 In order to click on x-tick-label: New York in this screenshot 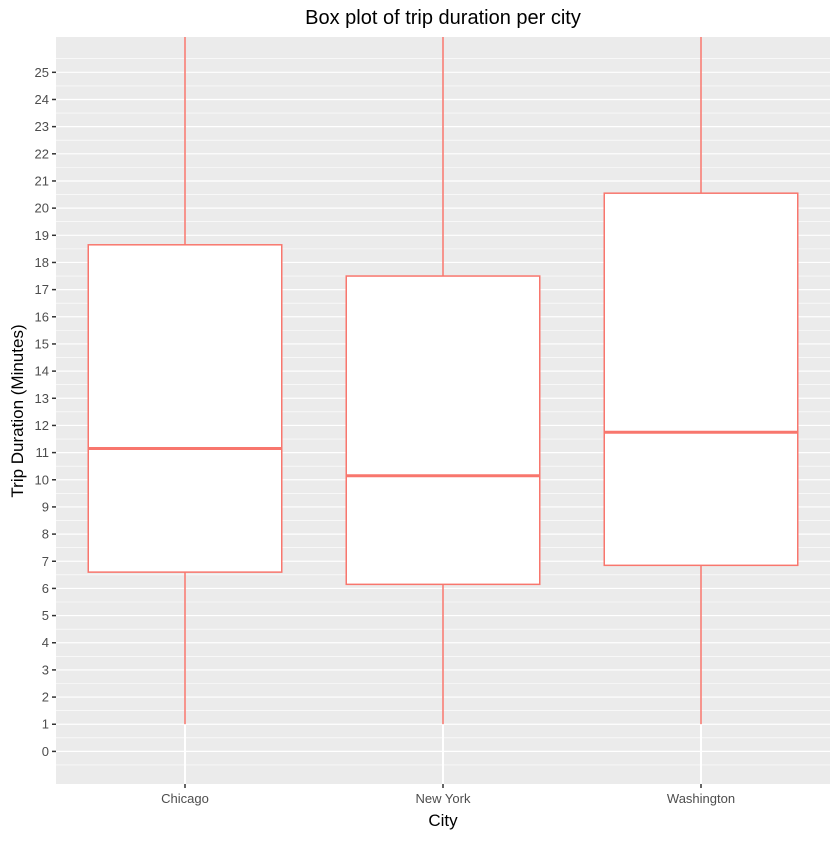, I will do `click(443, 798)`.